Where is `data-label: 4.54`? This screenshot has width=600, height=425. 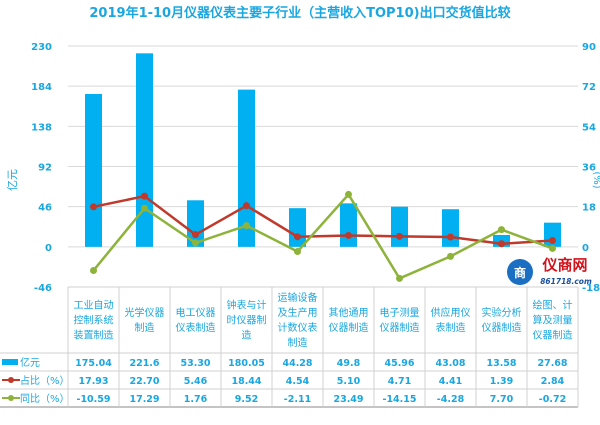
data-label: 4.54 is located at coordinates (298, 381).